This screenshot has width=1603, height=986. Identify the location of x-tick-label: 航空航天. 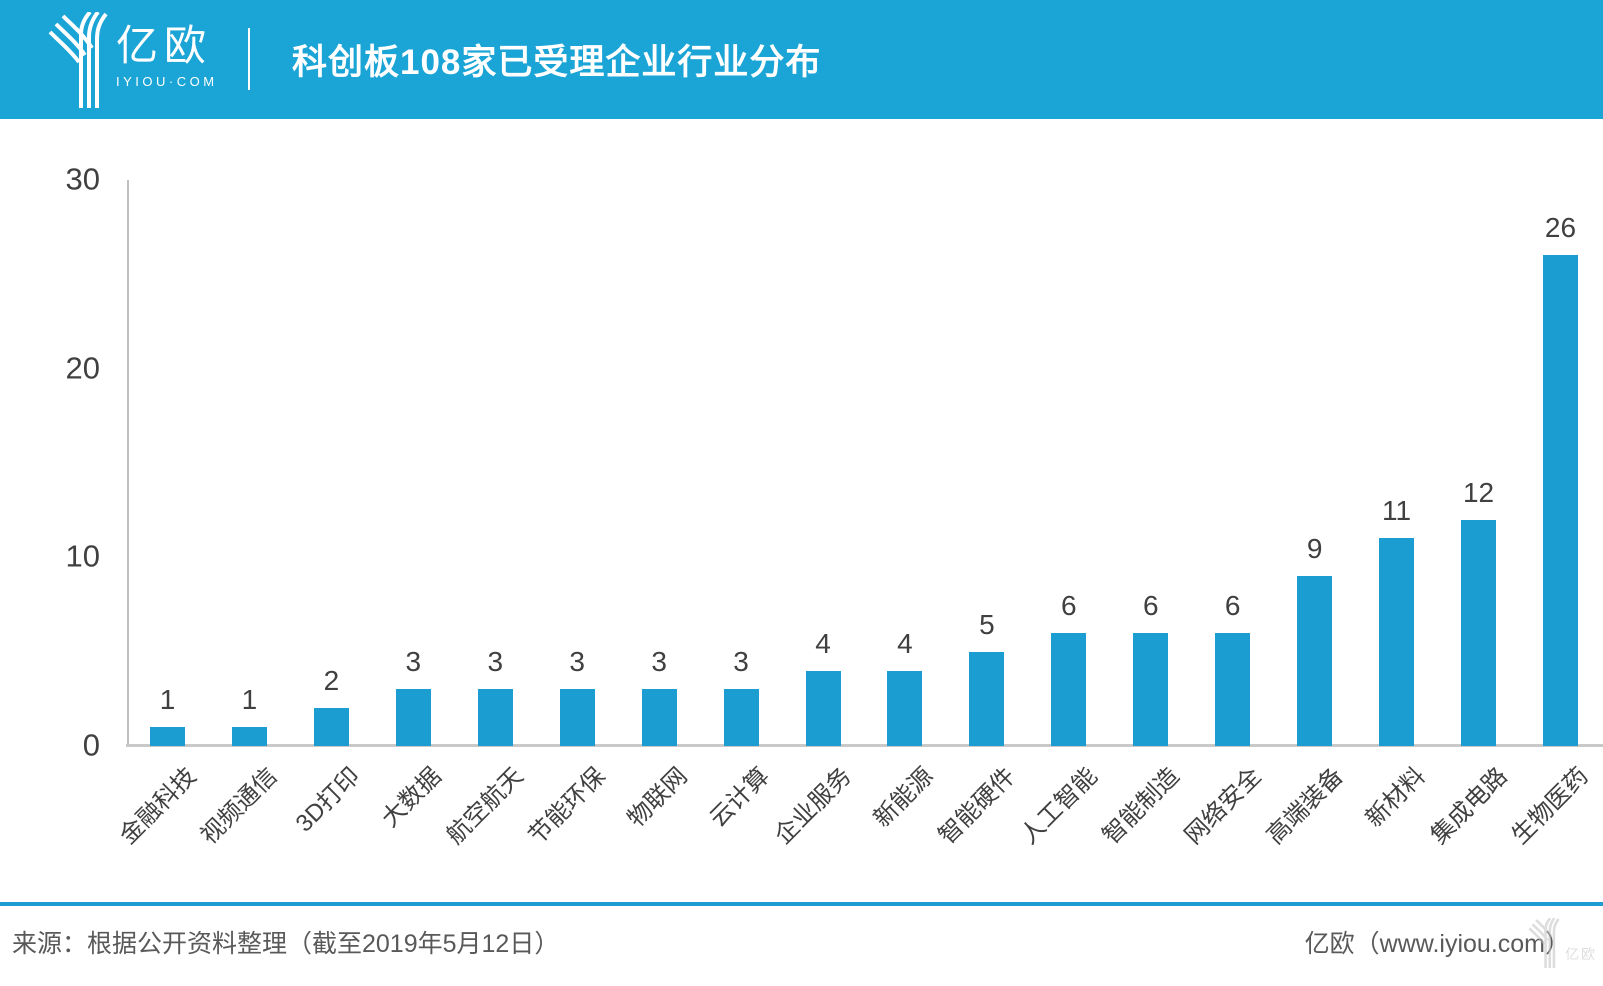
(485, 806).